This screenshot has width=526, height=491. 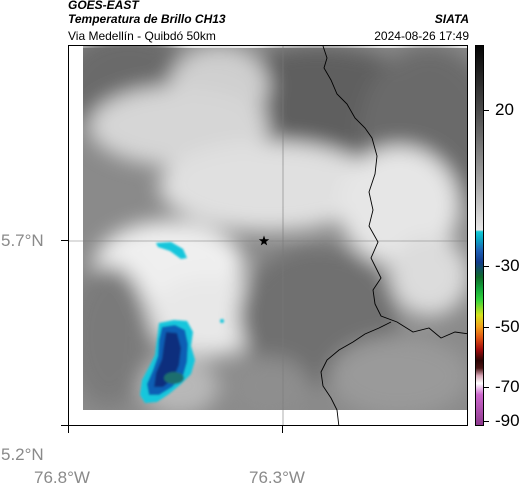 What do you see at coordinates (507, 386) in the screenshot?
I see `colorbar-label: -70` at bounding box center [507, 386].